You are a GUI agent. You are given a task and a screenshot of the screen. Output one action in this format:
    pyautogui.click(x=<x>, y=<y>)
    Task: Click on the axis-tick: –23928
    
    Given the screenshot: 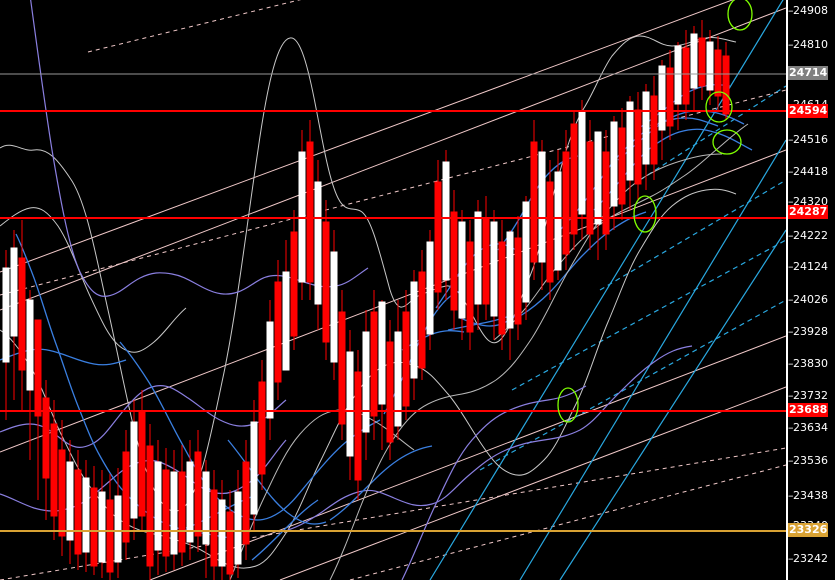 What is the action you would take?
    pyautogui.click(x=808, y=331)
    